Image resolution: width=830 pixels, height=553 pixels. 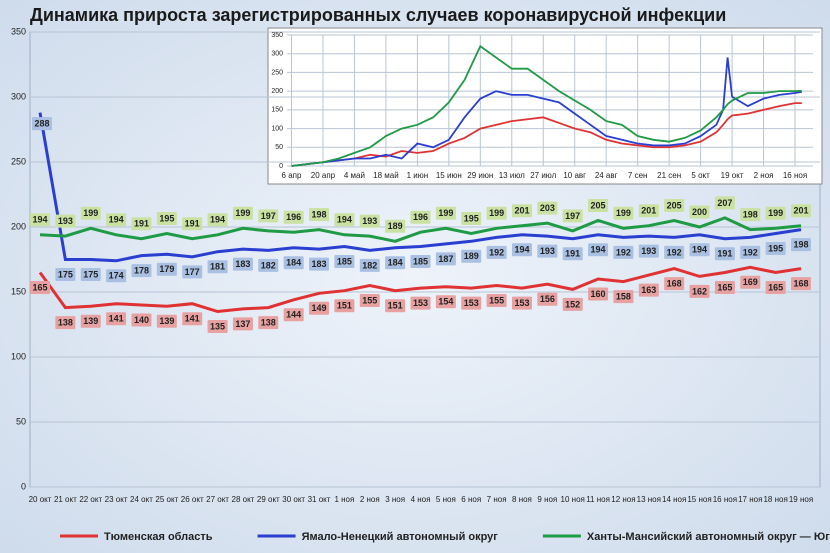 I want to click on value-label: 169, so click(x=750, y=282).